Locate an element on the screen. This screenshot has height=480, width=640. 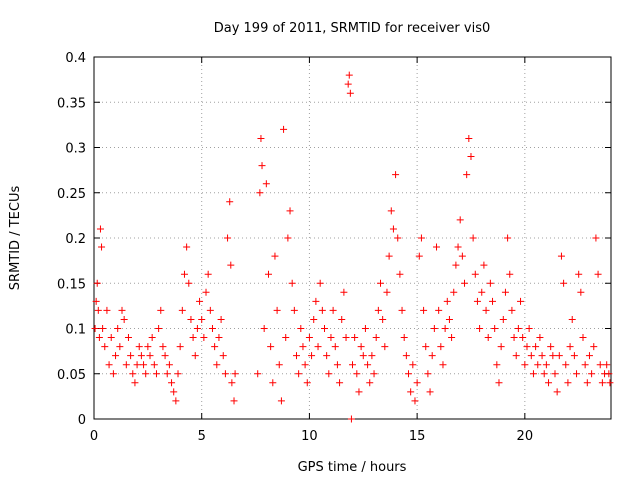
x-axis-label: GPS time / hours is located at coordinates (352, 467).